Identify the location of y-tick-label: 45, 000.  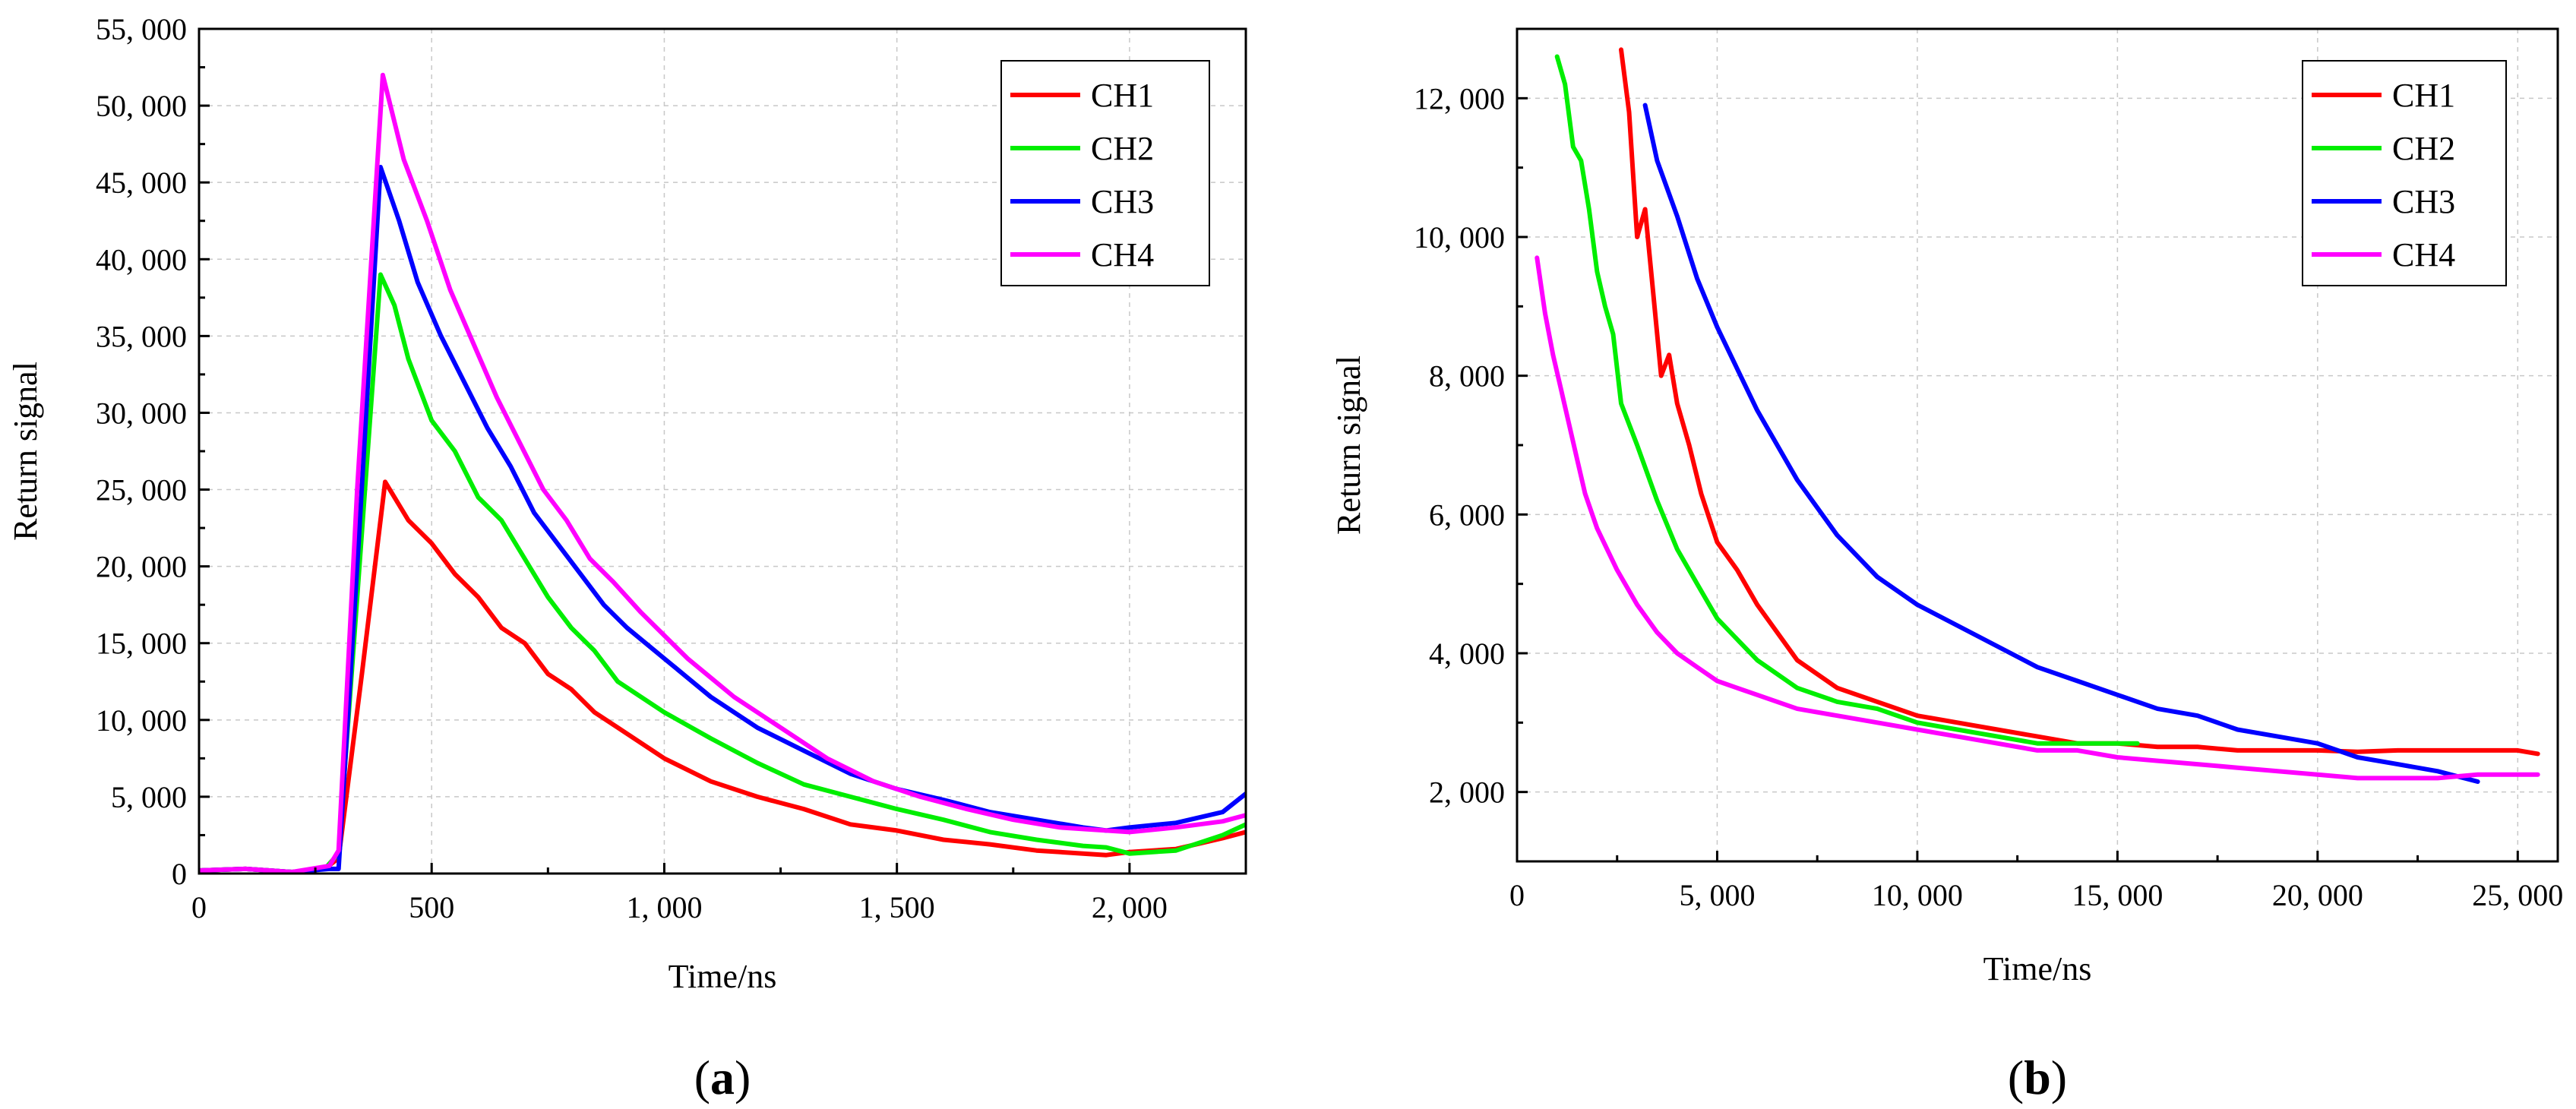
(141, 183).